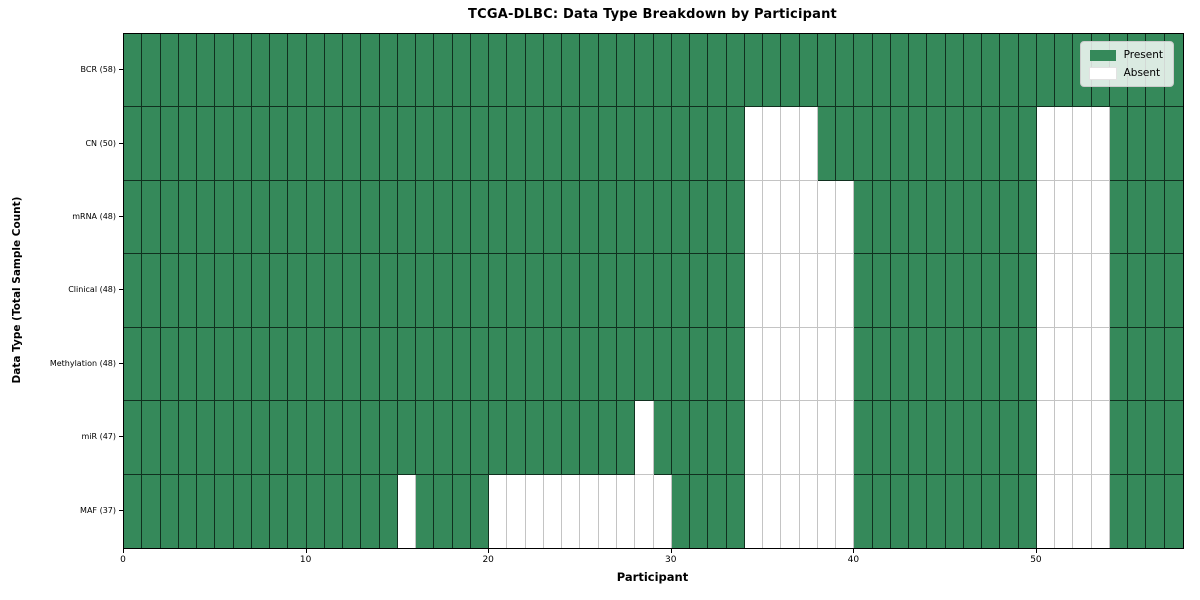 This screenshot has height=600, width=1200. What do you see at coordinates (82, 363) in the screenshot?
I see `y-tick-text: Methylation (48)` at bounding box center [82, 363].